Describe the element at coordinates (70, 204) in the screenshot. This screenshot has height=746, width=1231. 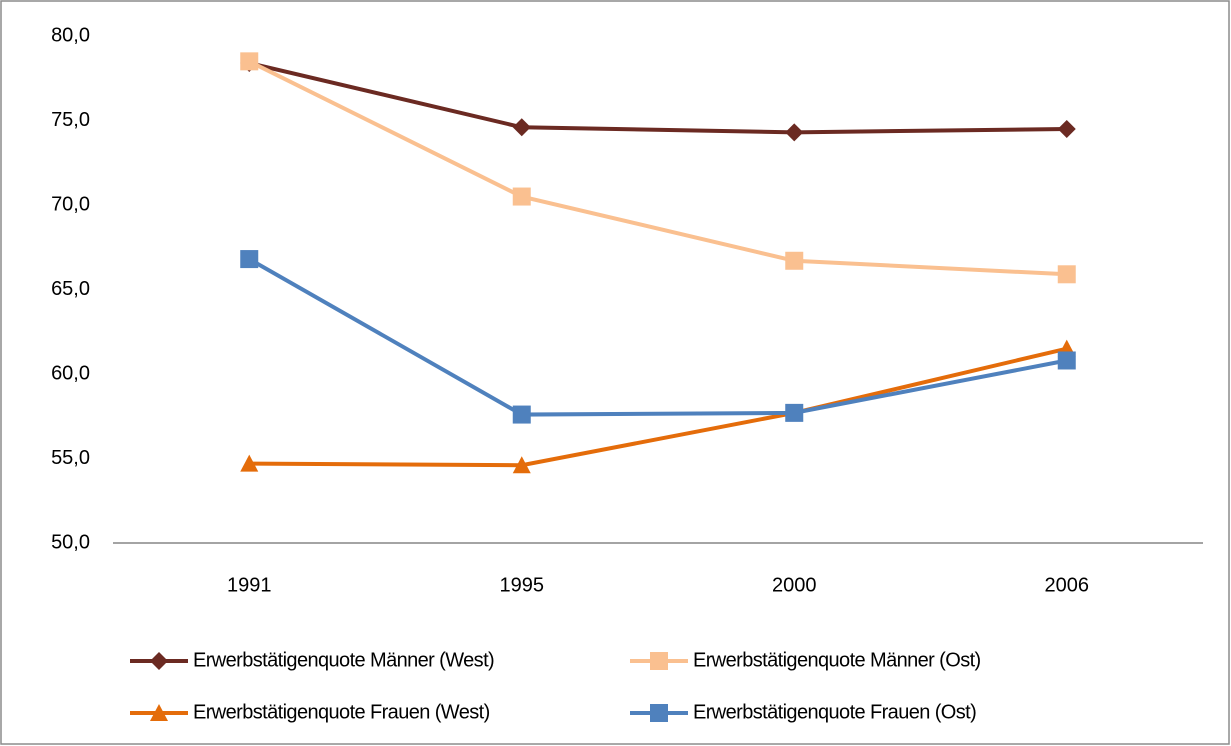
I see `y-tick-label: 70,0` at that location.